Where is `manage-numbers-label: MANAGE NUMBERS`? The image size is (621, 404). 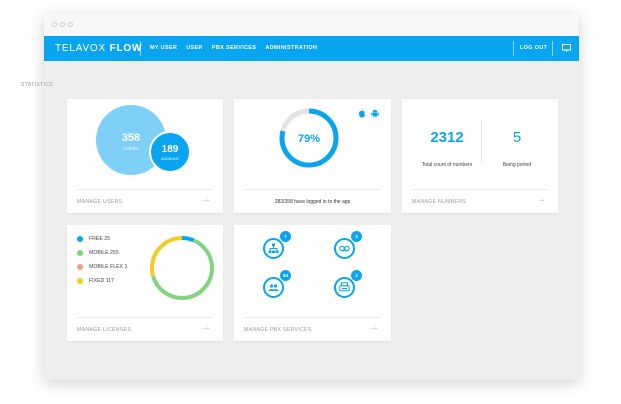
manage-numbers-label: MANAGE NUMBERS is located at coordinates (439, 202).